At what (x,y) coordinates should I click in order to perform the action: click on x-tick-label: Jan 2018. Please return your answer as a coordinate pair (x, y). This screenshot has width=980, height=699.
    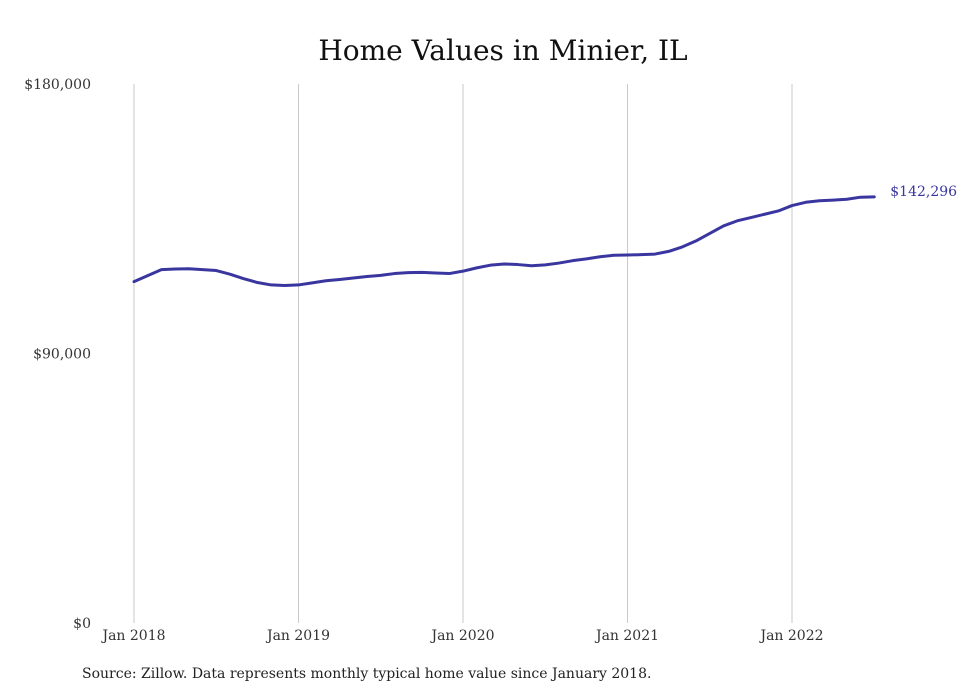
    Looking at the image, I should click on (132, 636).